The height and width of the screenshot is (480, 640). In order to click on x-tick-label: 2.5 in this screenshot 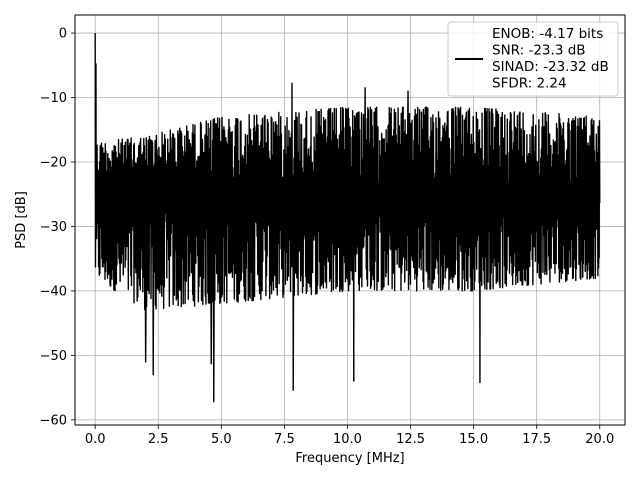, I will do `click(158, 439)`.